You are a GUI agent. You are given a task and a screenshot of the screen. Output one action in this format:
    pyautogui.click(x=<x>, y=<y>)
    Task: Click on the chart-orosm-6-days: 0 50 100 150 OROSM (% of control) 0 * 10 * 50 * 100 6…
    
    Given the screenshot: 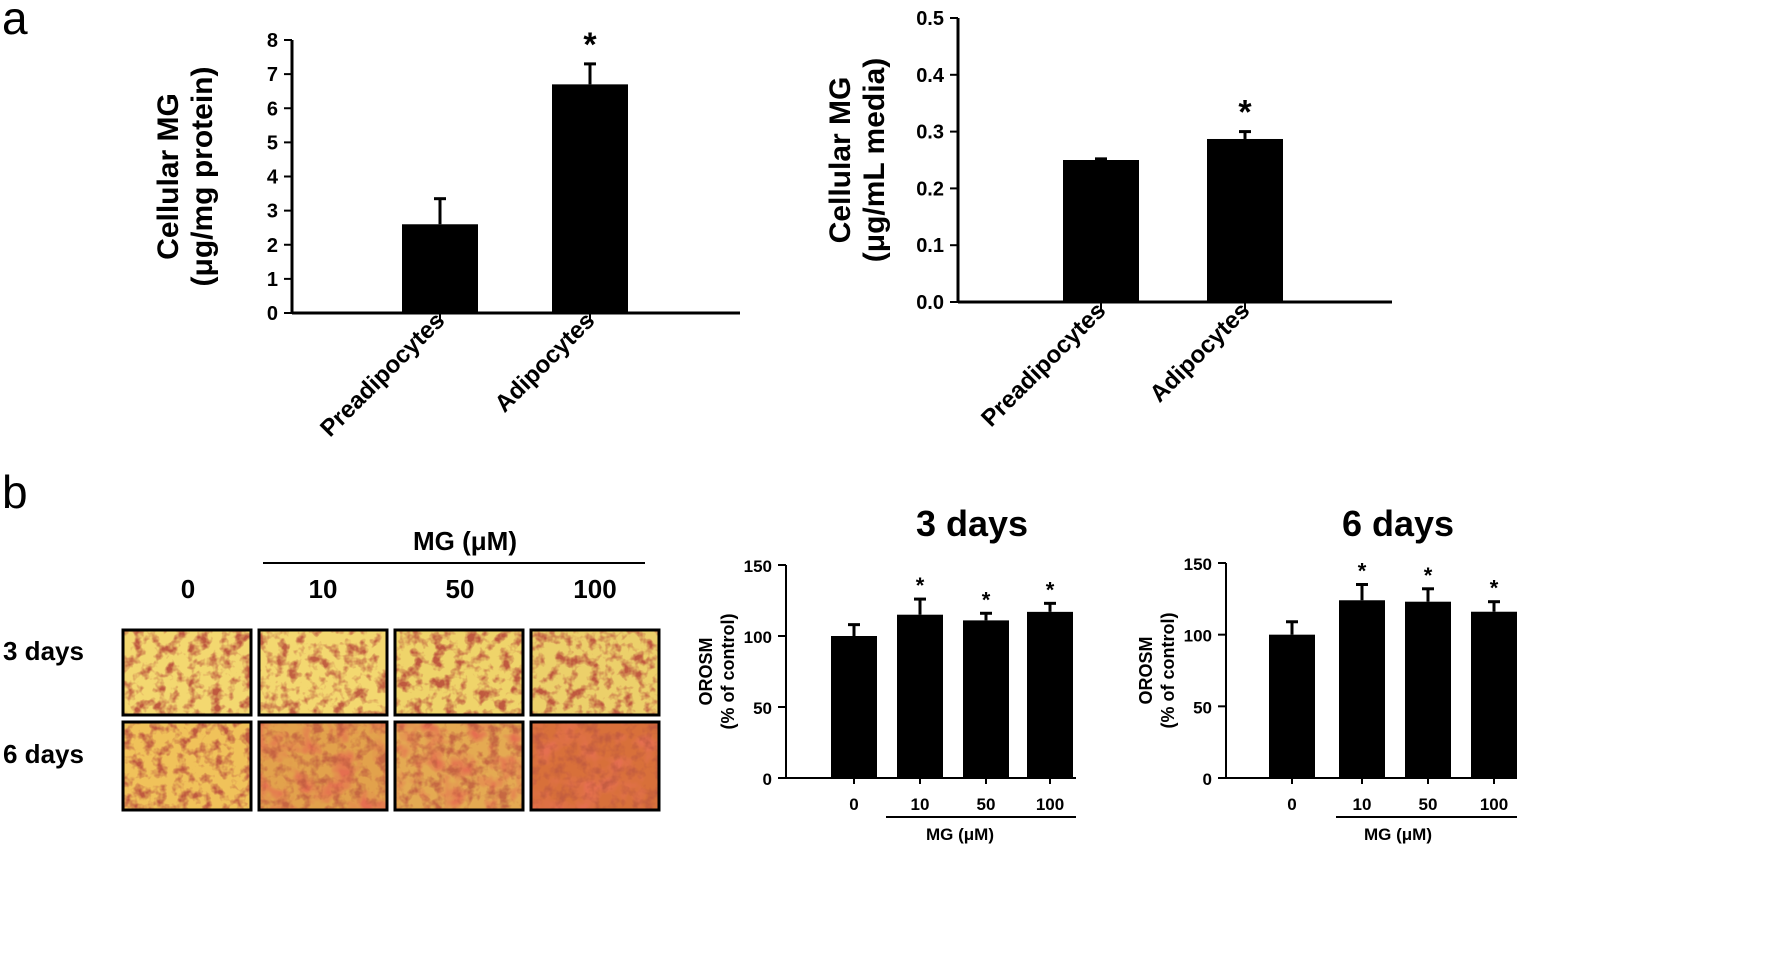 What is the action you would take?
    pyautogui.click(x=1326, y=673)
    